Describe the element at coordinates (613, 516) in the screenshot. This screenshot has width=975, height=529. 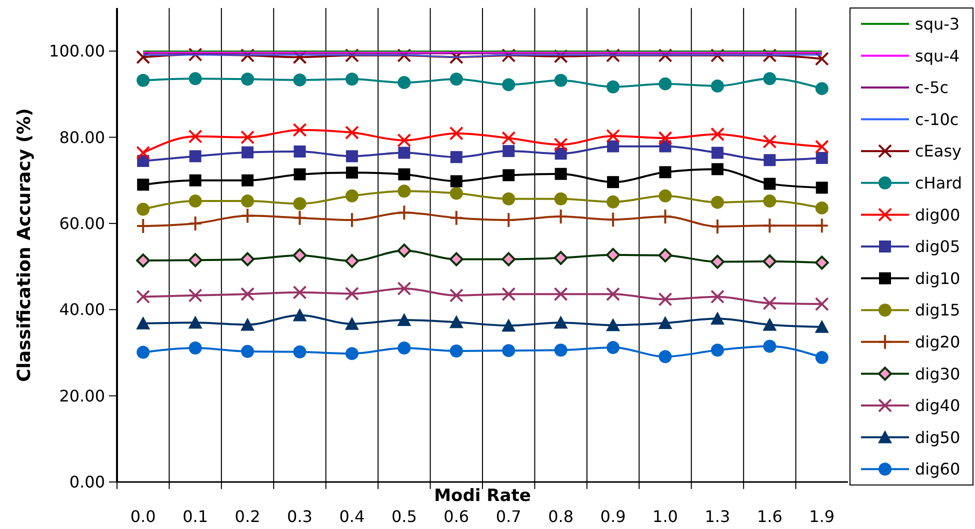
I see `x-tick-label: 0.9` at that location.